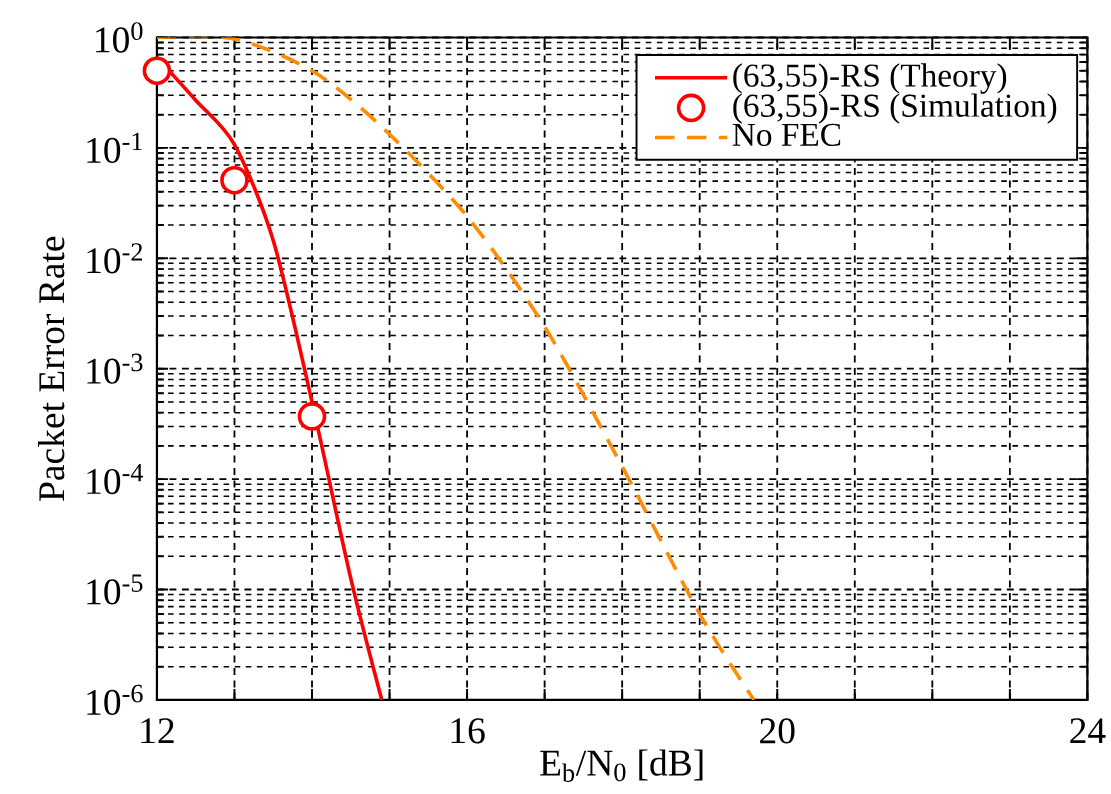 Image resolution: width=1111 pixels, height=794 pixels. I want to click on y-tick-label: 10$^{-3}$, so click(115, 368).